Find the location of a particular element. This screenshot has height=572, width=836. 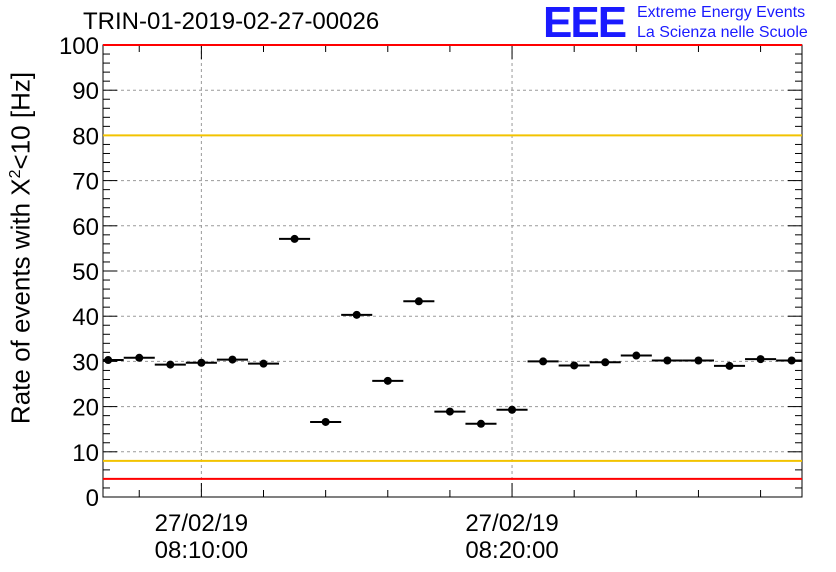

y-tick-label: 60 is located at coordinates (85, 227).